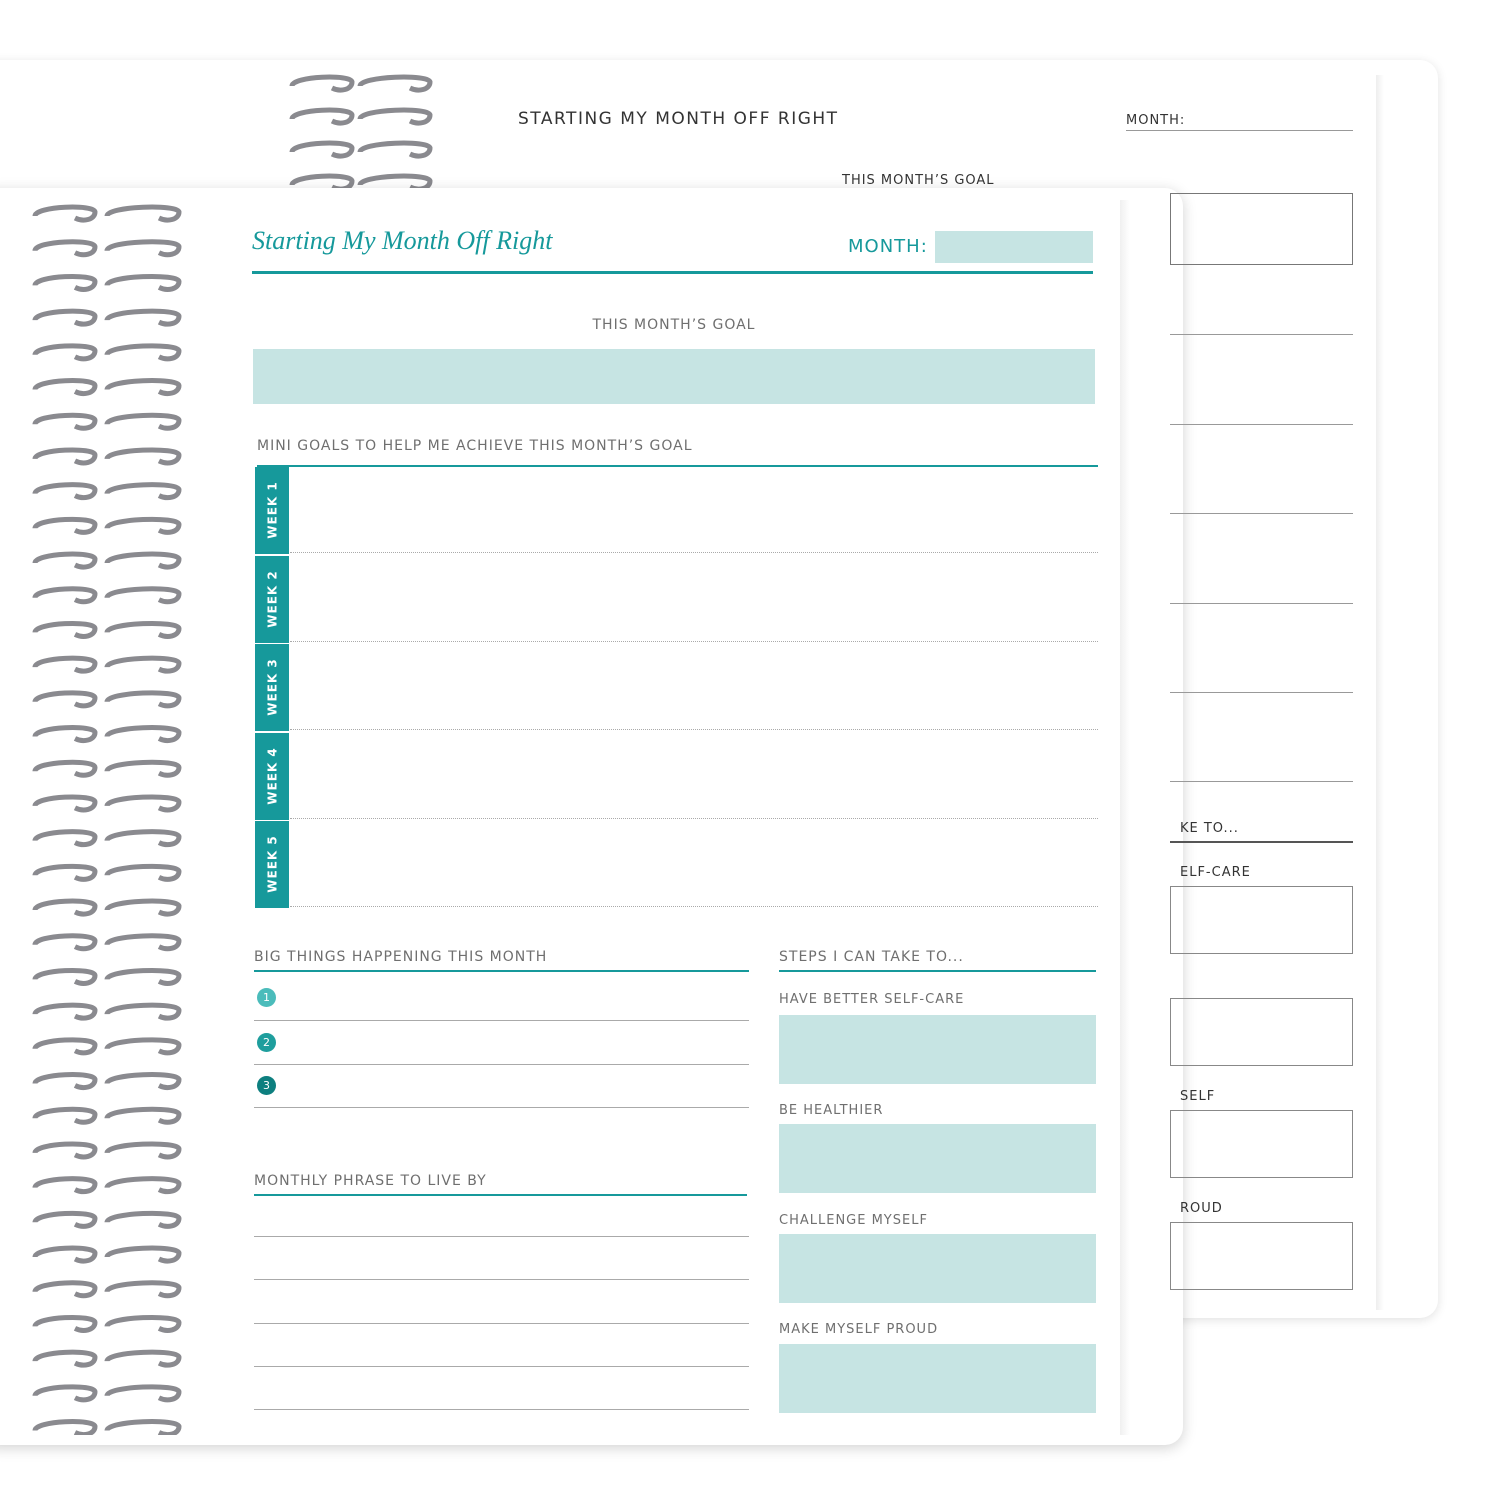  What do you see at coordinates (401, 957) in the screenshot?
I see `section-heading: BIG THINGS HAPPENING THIS MONTH` at bounding box center [401, 957].